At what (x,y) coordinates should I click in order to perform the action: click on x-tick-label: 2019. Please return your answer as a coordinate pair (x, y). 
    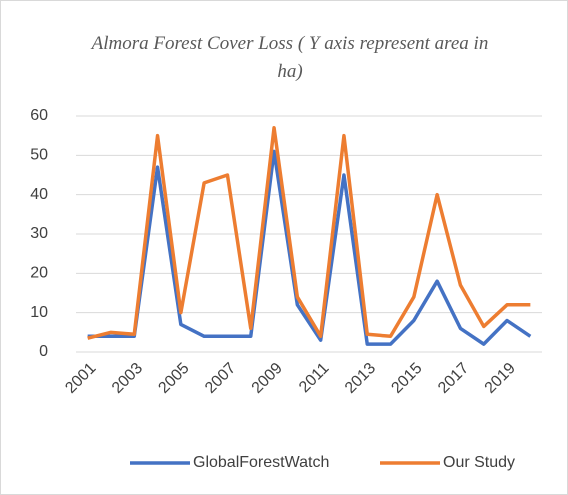
    Looking at the image, I should click on (500, 378).